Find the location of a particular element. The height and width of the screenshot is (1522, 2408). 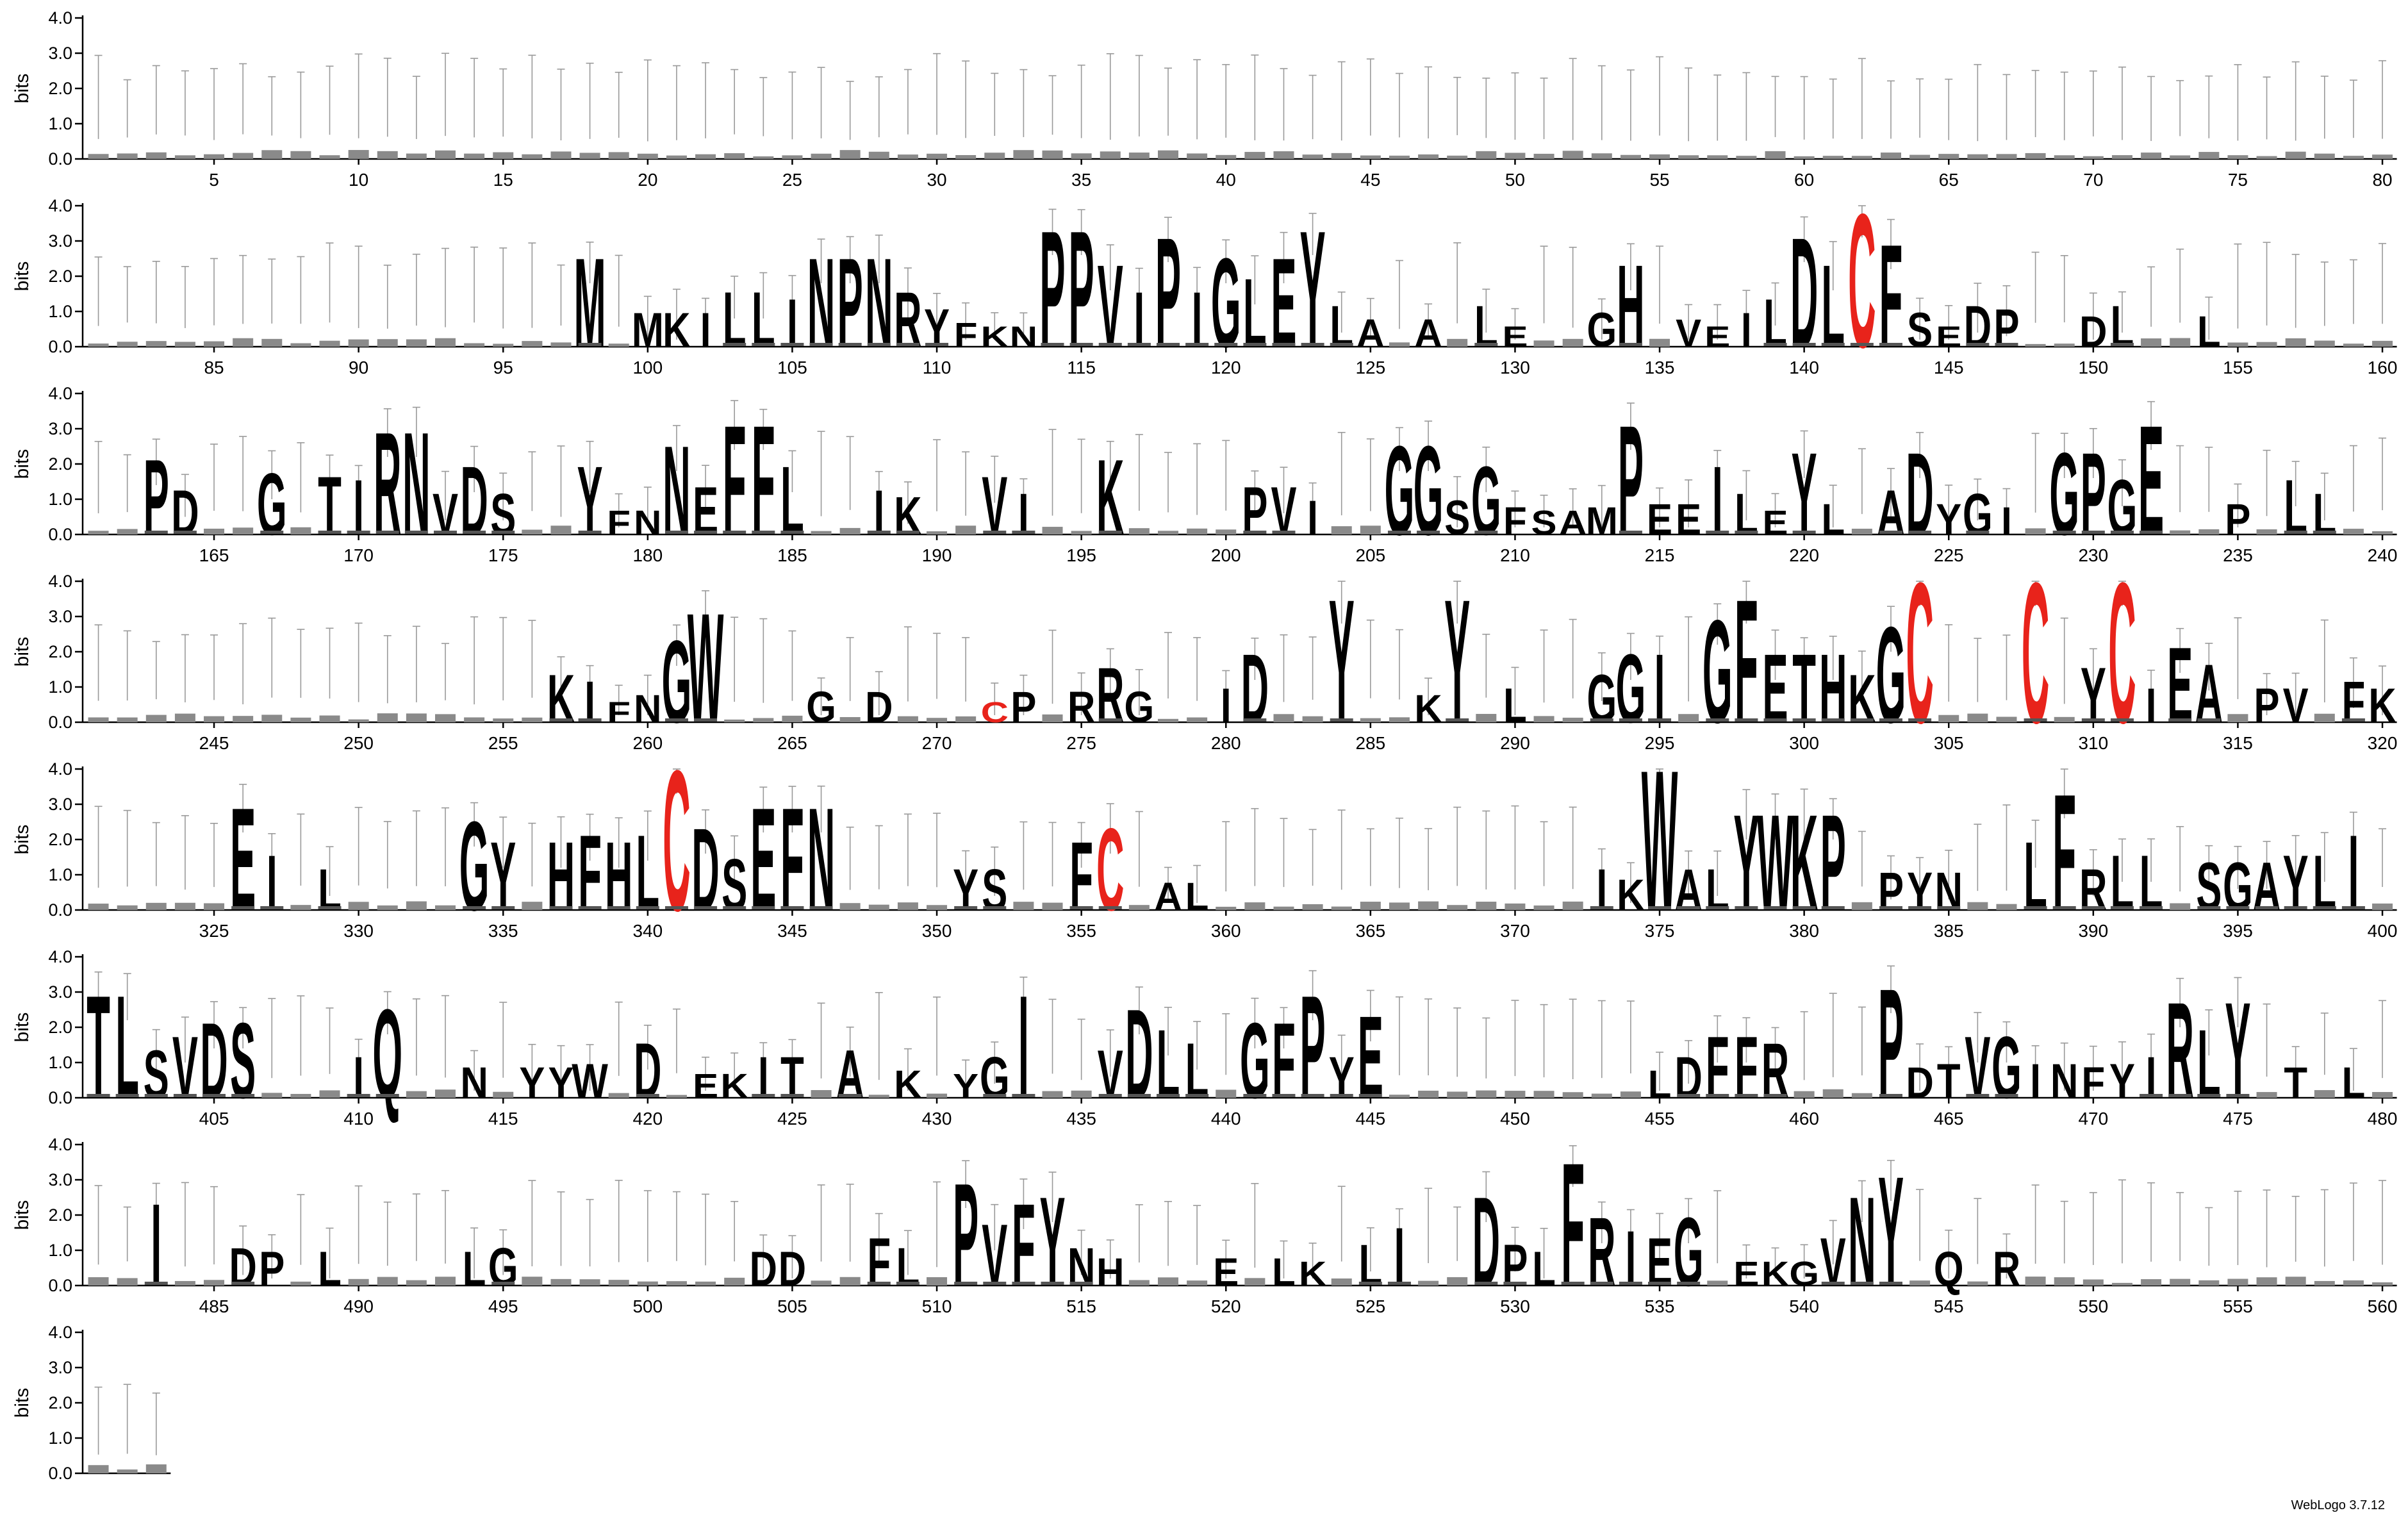

weblogo-version-label: WebLogo 3.7.12 is located at coordinates (2338, 1505).